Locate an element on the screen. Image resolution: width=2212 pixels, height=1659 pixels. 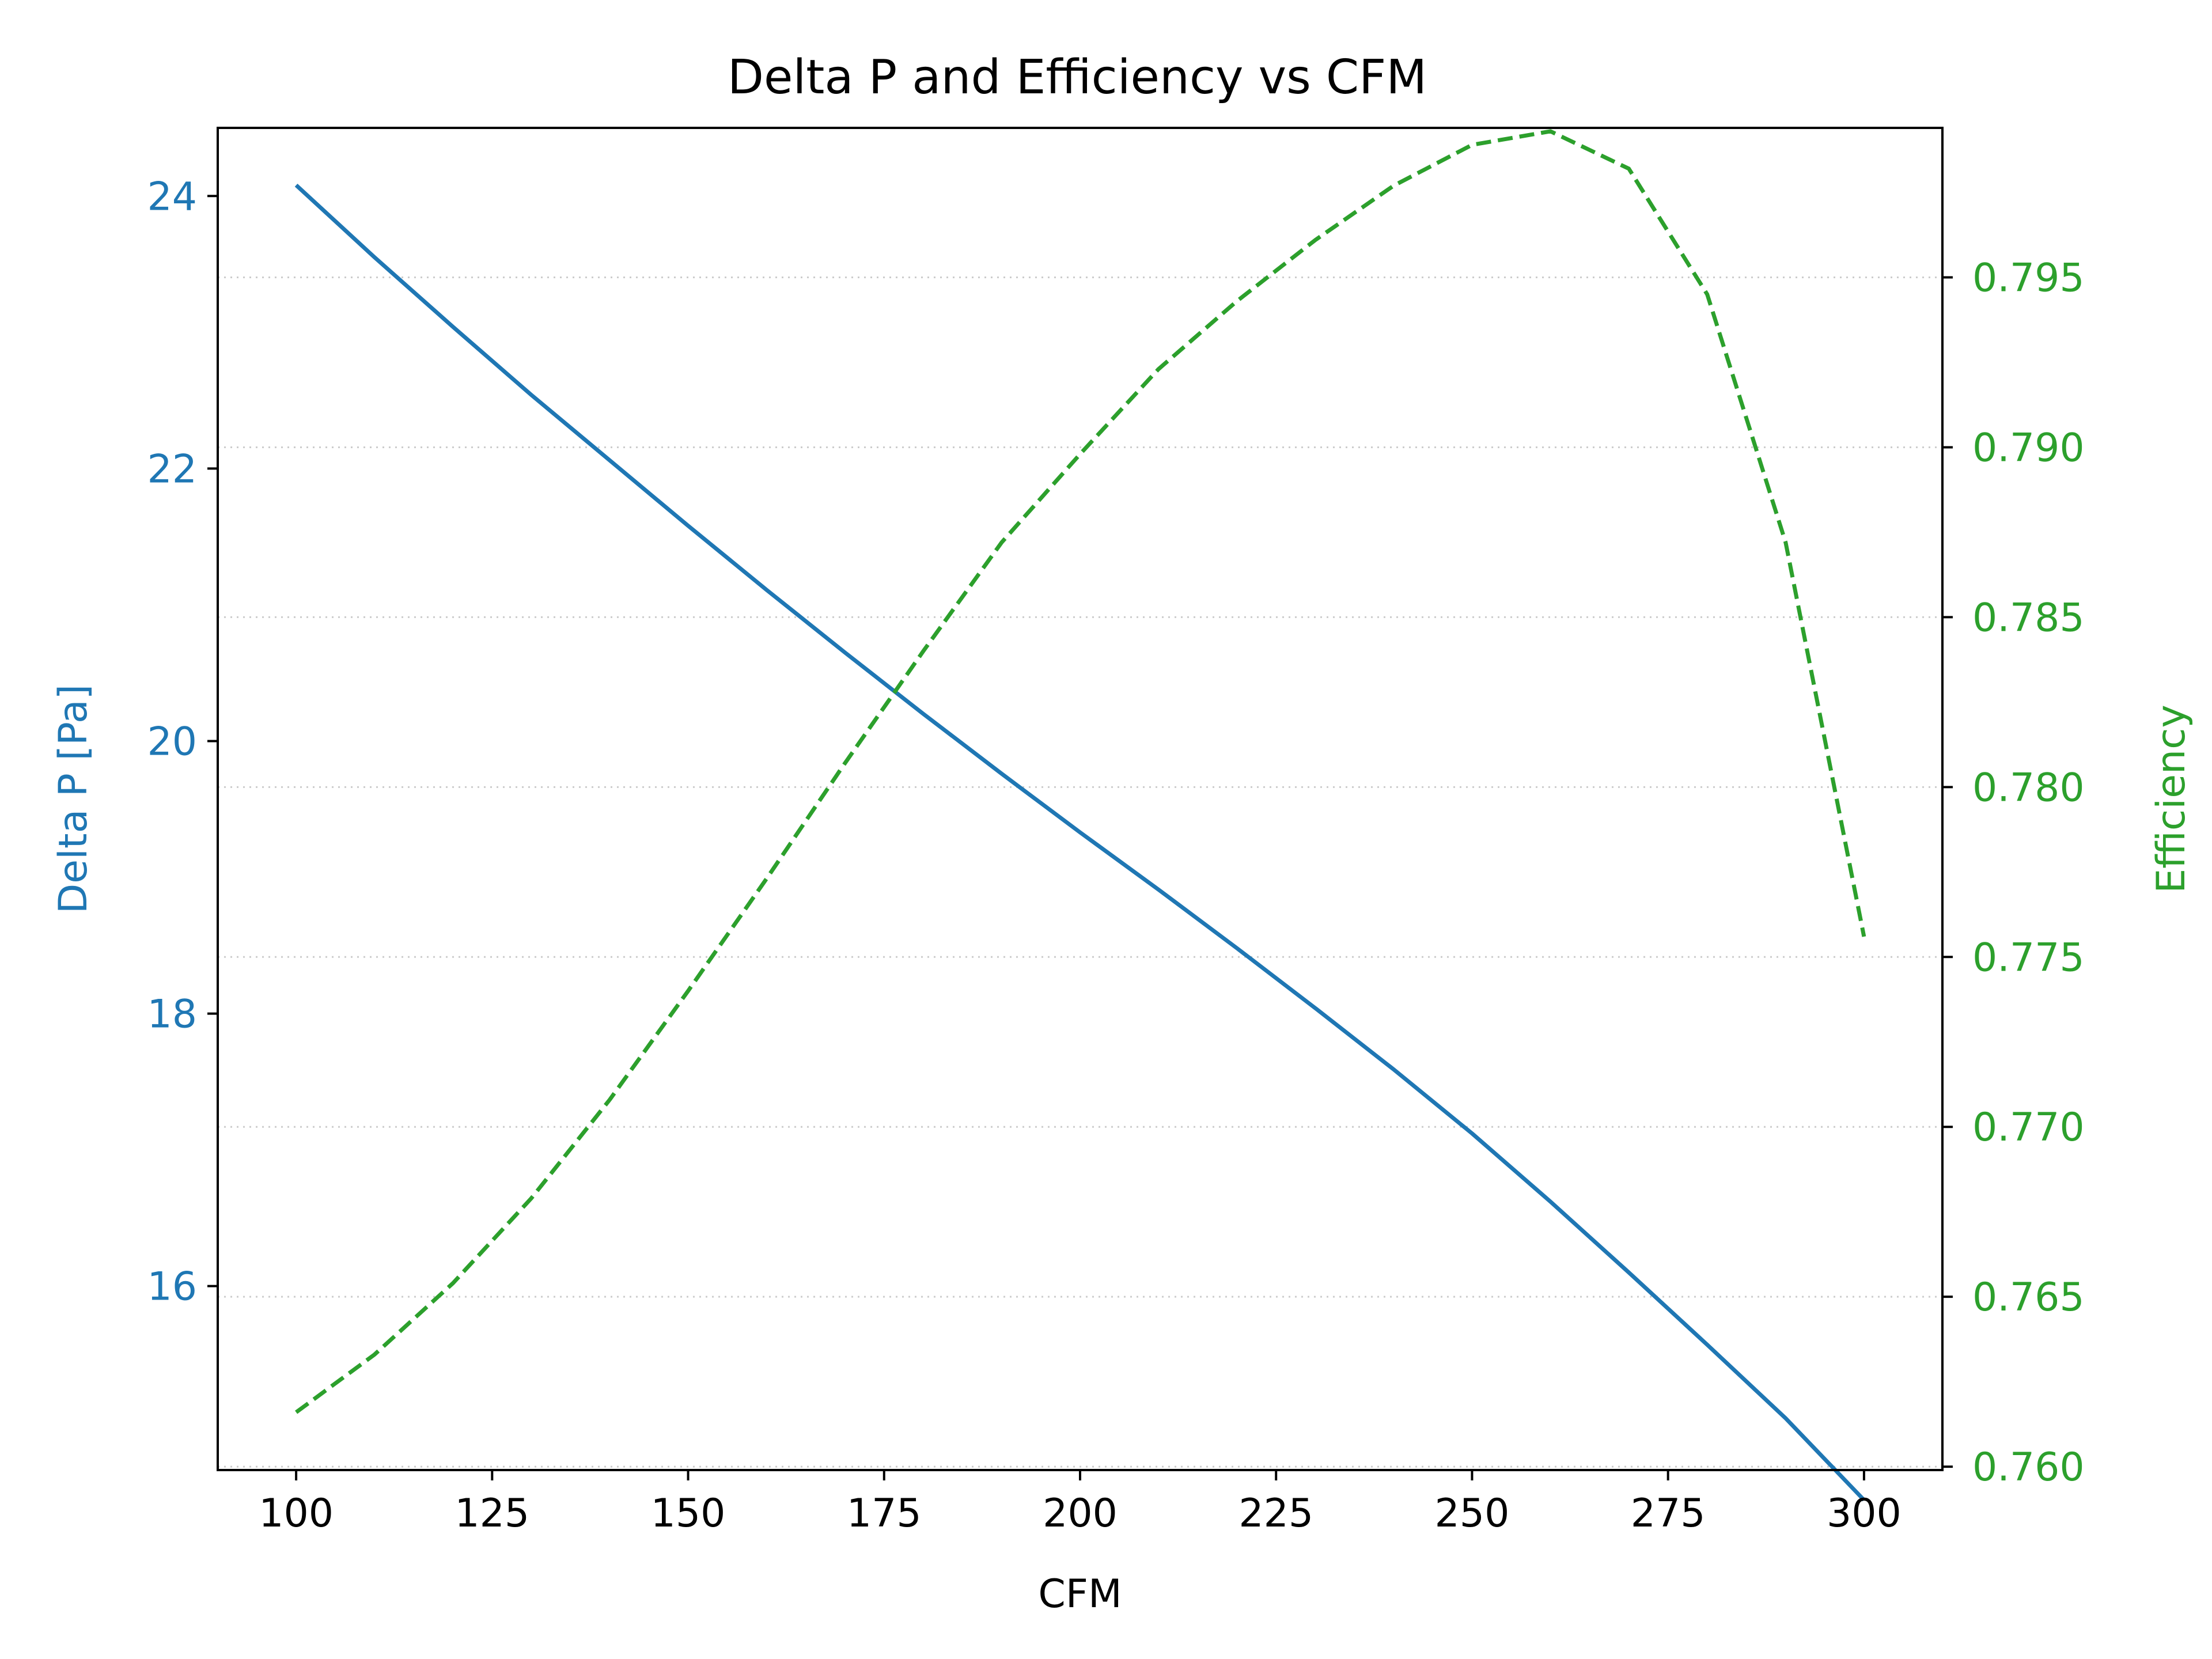
y-right-tick-label-5: 0.785 is located at coordinates (2028, 618).